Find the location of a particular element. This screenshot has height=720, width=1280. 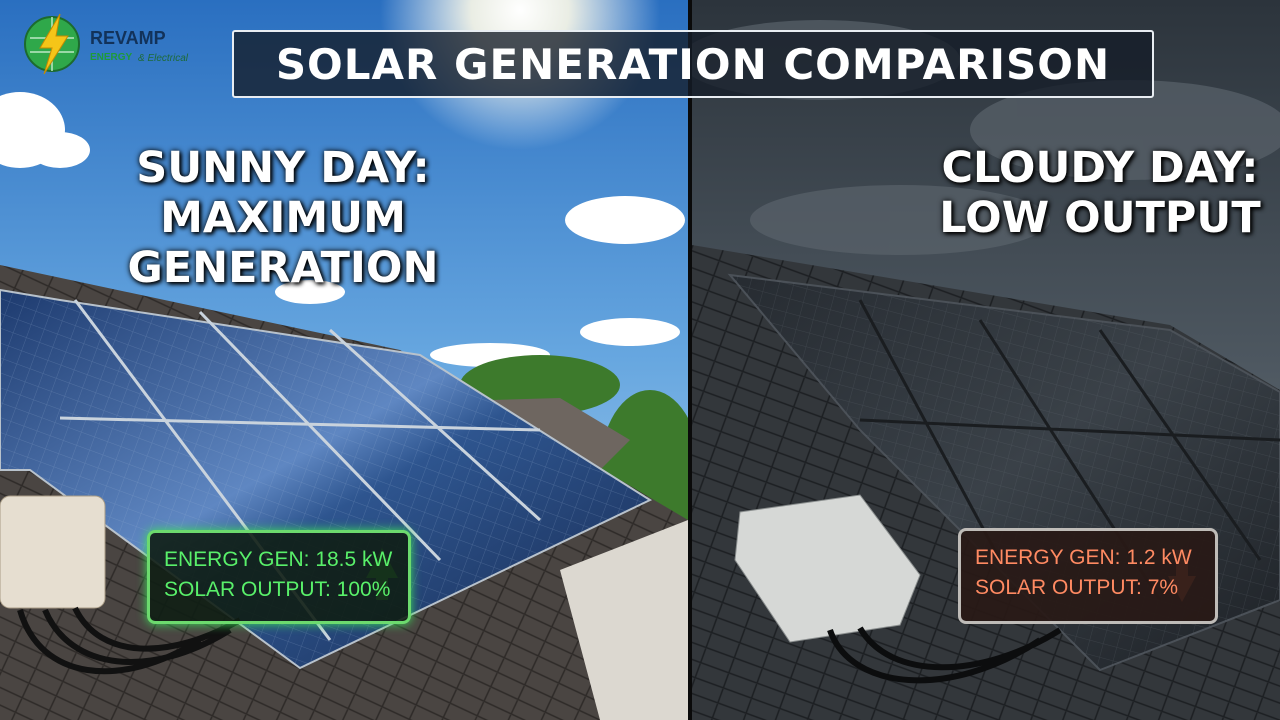

cloudy-heading: CLOUDY DAY: LOW OUTPUT is located at coordinates (1100, 193).